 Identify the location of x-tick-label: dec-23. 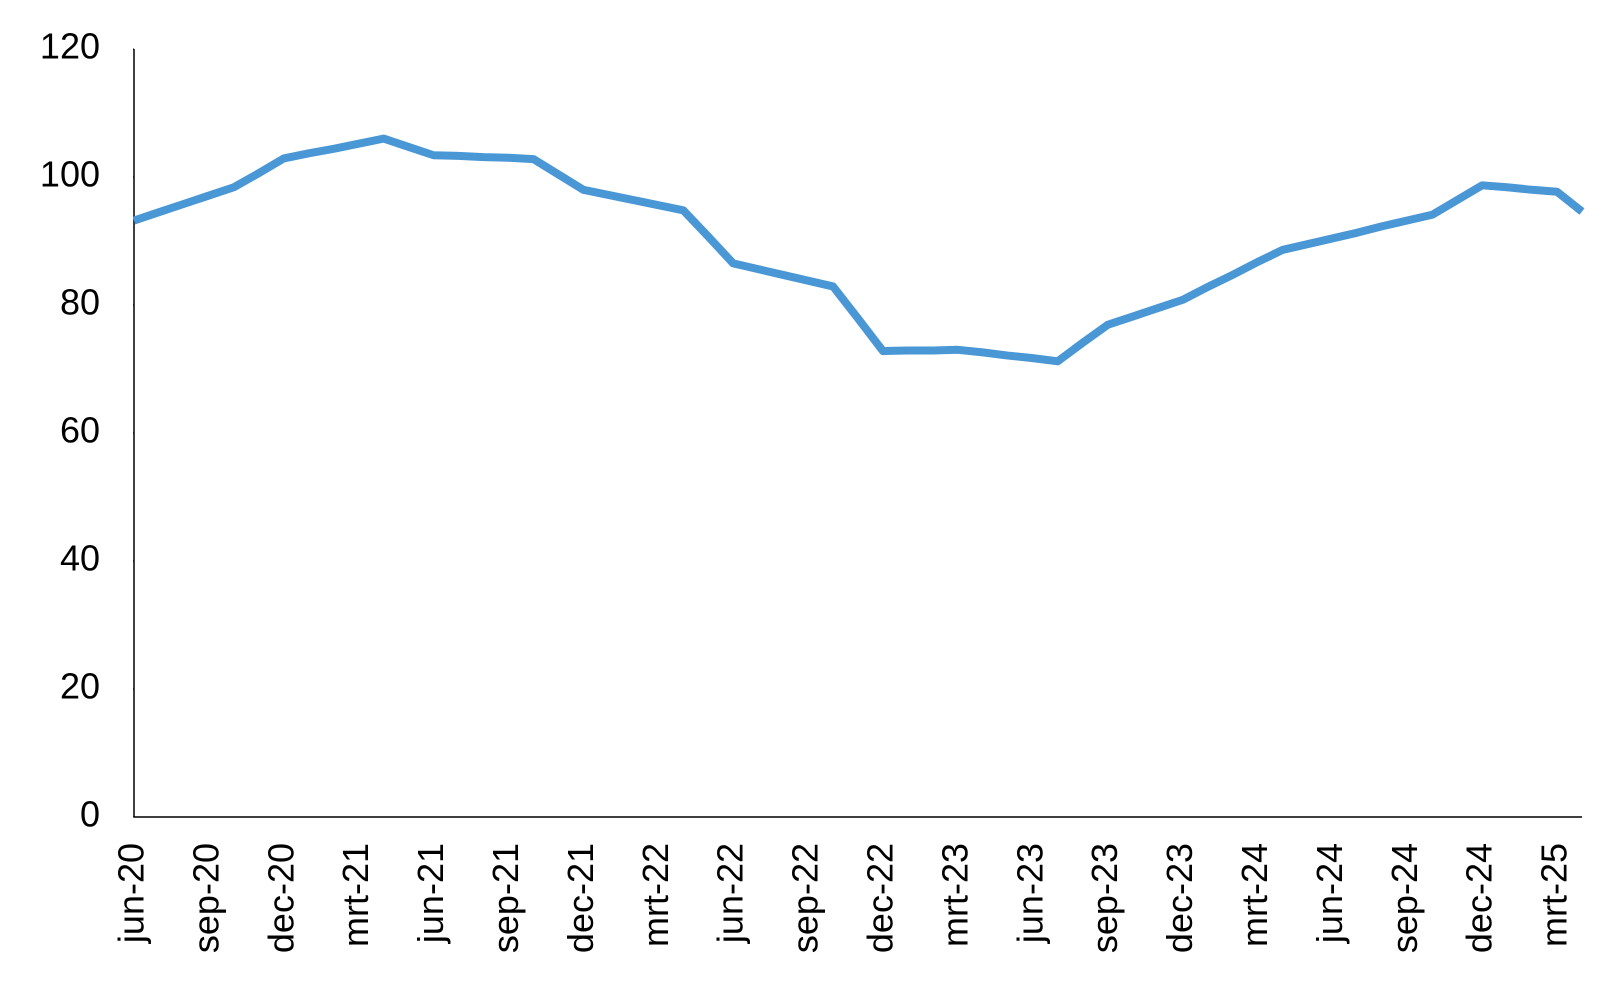
(1179, 898).